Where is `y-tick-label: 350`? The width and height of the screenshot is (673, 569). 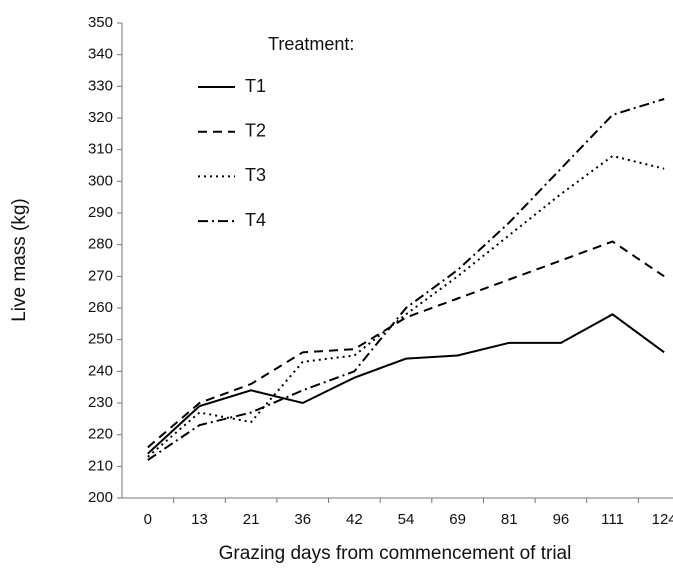
y-tick-label: 350 is located at coordinates (100, 22).